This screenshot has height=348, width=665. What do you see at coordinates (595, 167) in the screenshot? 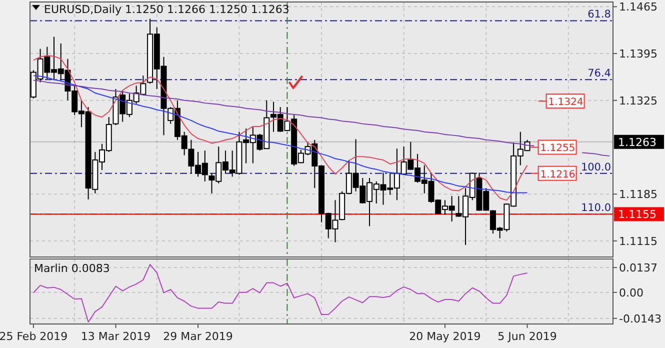
I see `annotation: 100.0` at bounding box center [595, 167].